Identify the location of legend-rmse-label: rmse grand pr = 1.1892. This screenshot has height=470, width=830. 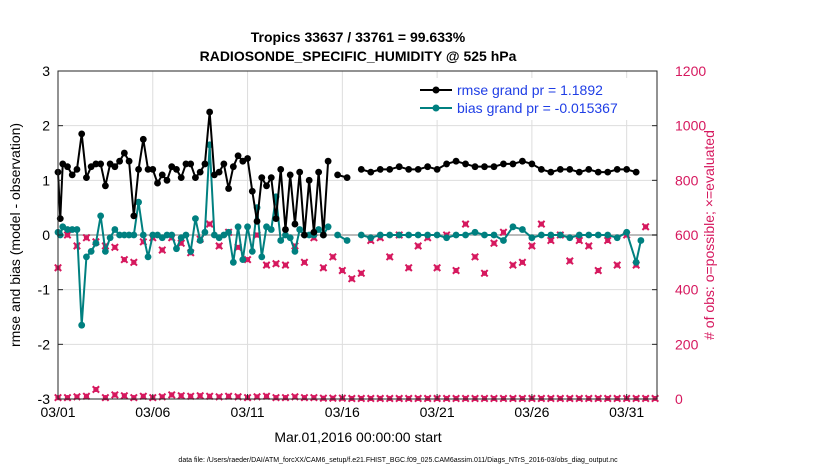
(530, 90).